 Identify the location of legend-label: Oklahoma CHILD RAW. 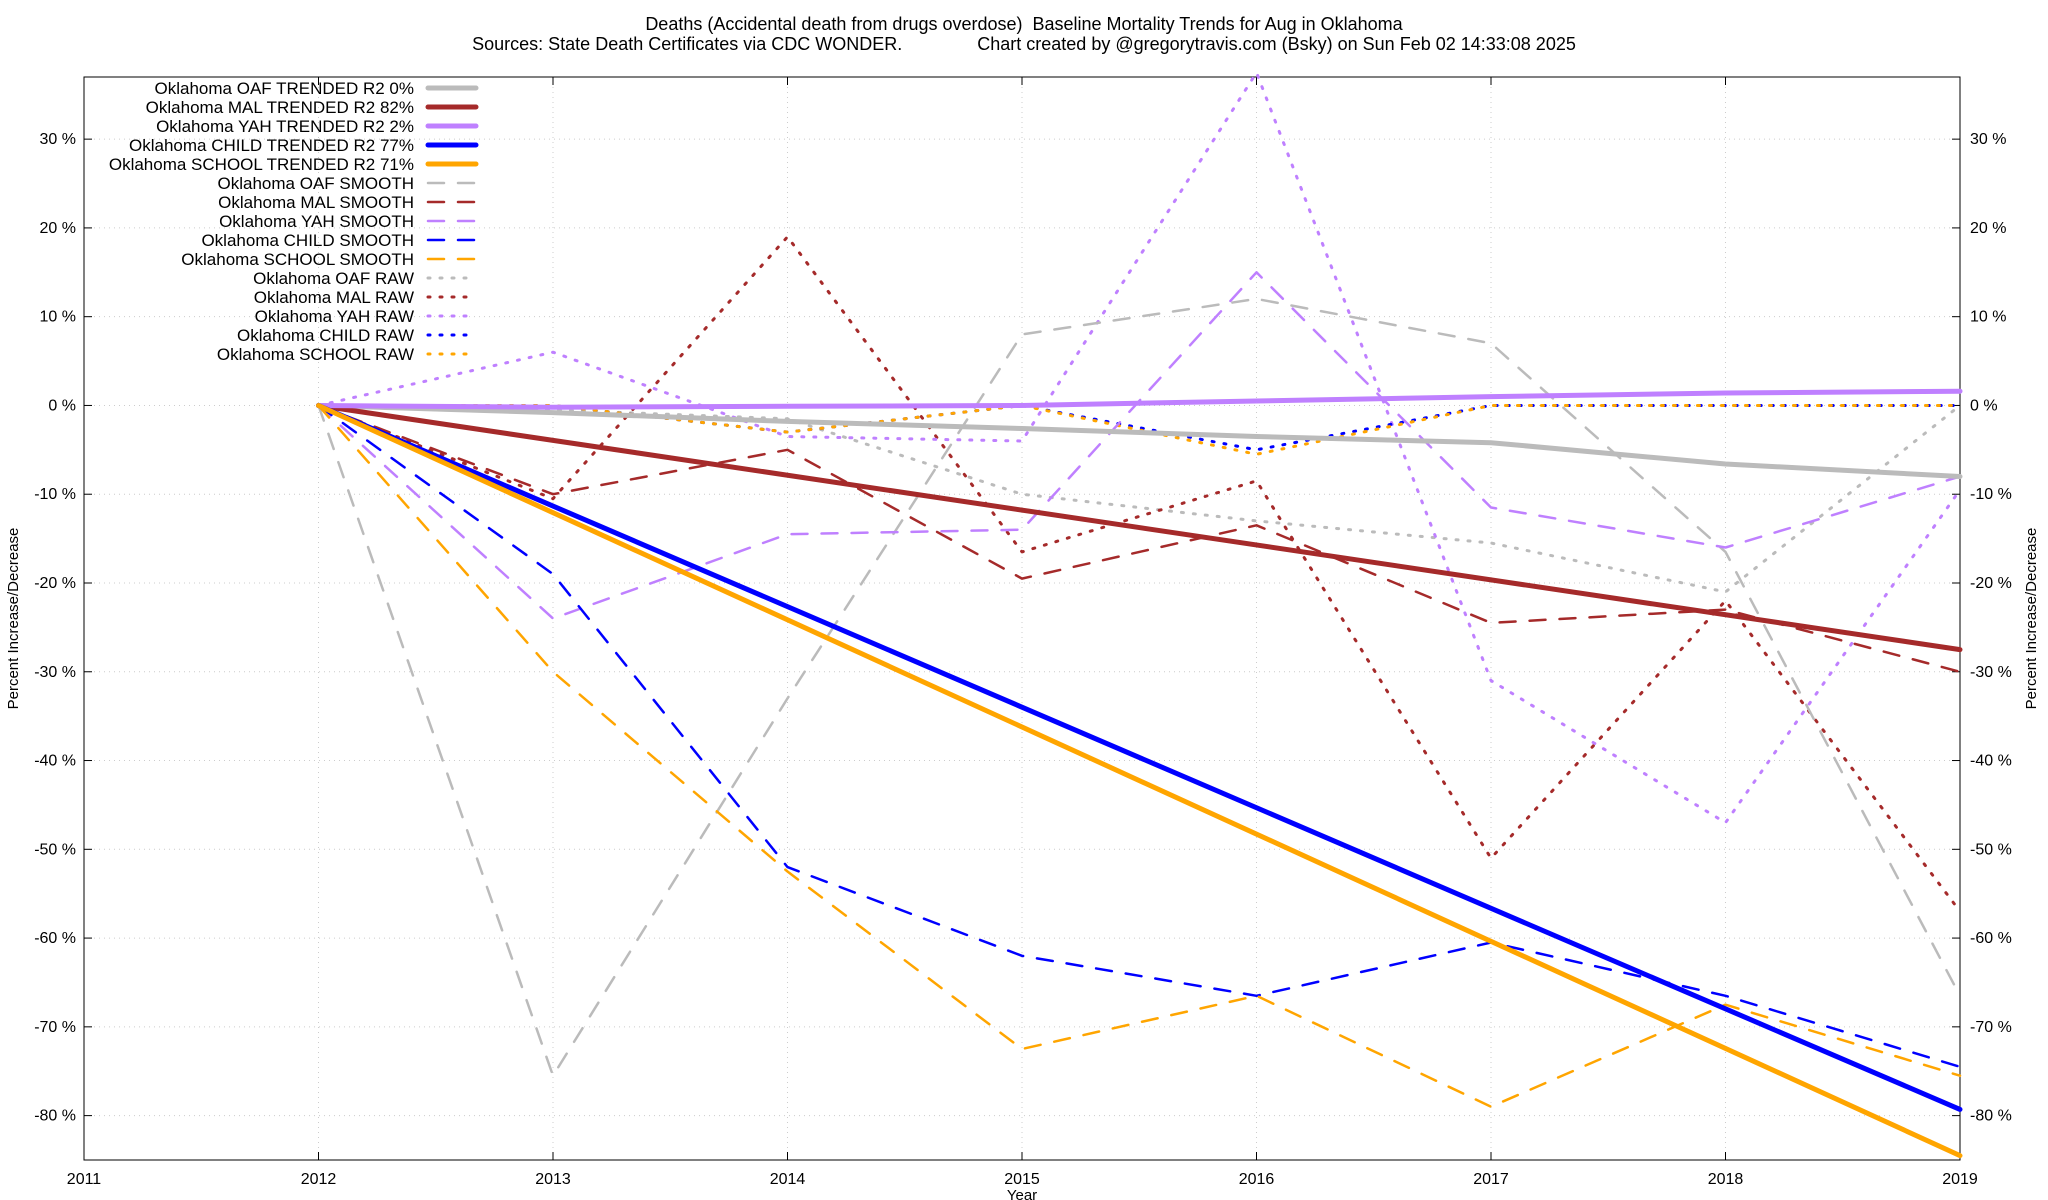
(325, 335).